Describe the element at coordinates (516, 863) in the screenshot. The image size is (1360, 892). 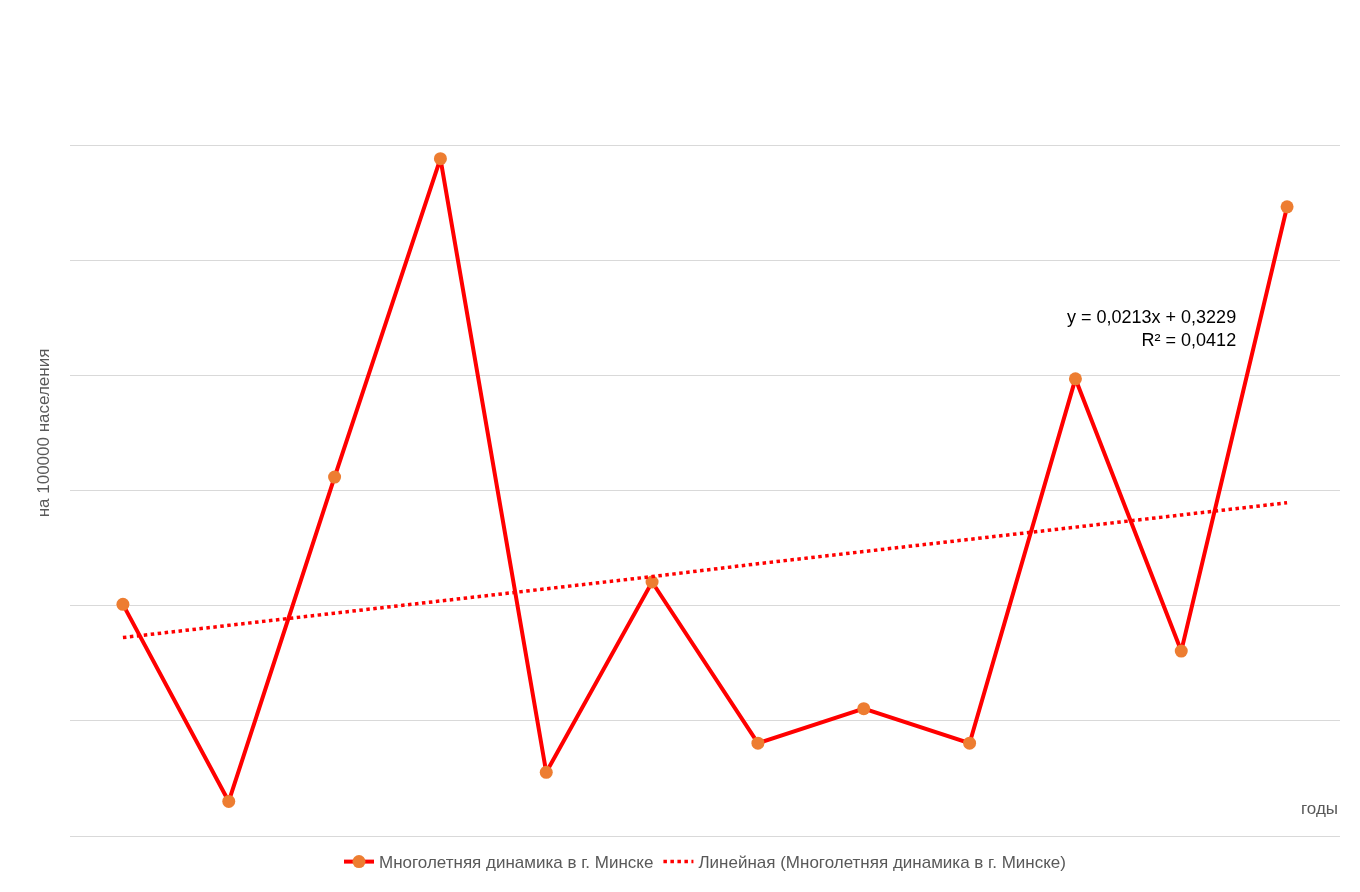
I see `legend-label: Многолетняя динамика в г. Минске` at that location.